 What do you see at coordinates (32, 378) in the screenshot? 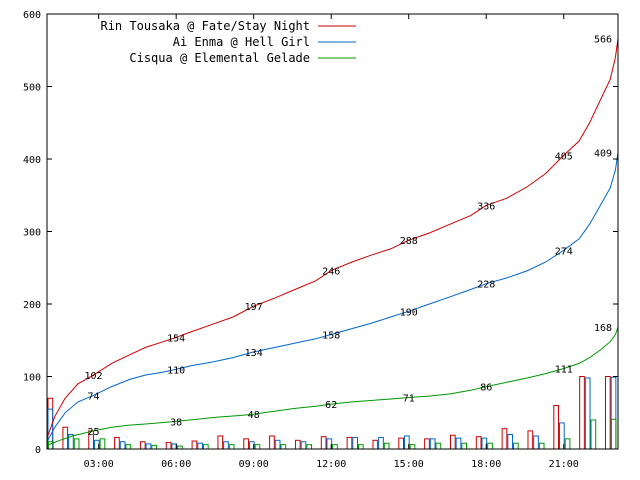
I see `y-tick-label: 100` at bounding box center [32, 378].